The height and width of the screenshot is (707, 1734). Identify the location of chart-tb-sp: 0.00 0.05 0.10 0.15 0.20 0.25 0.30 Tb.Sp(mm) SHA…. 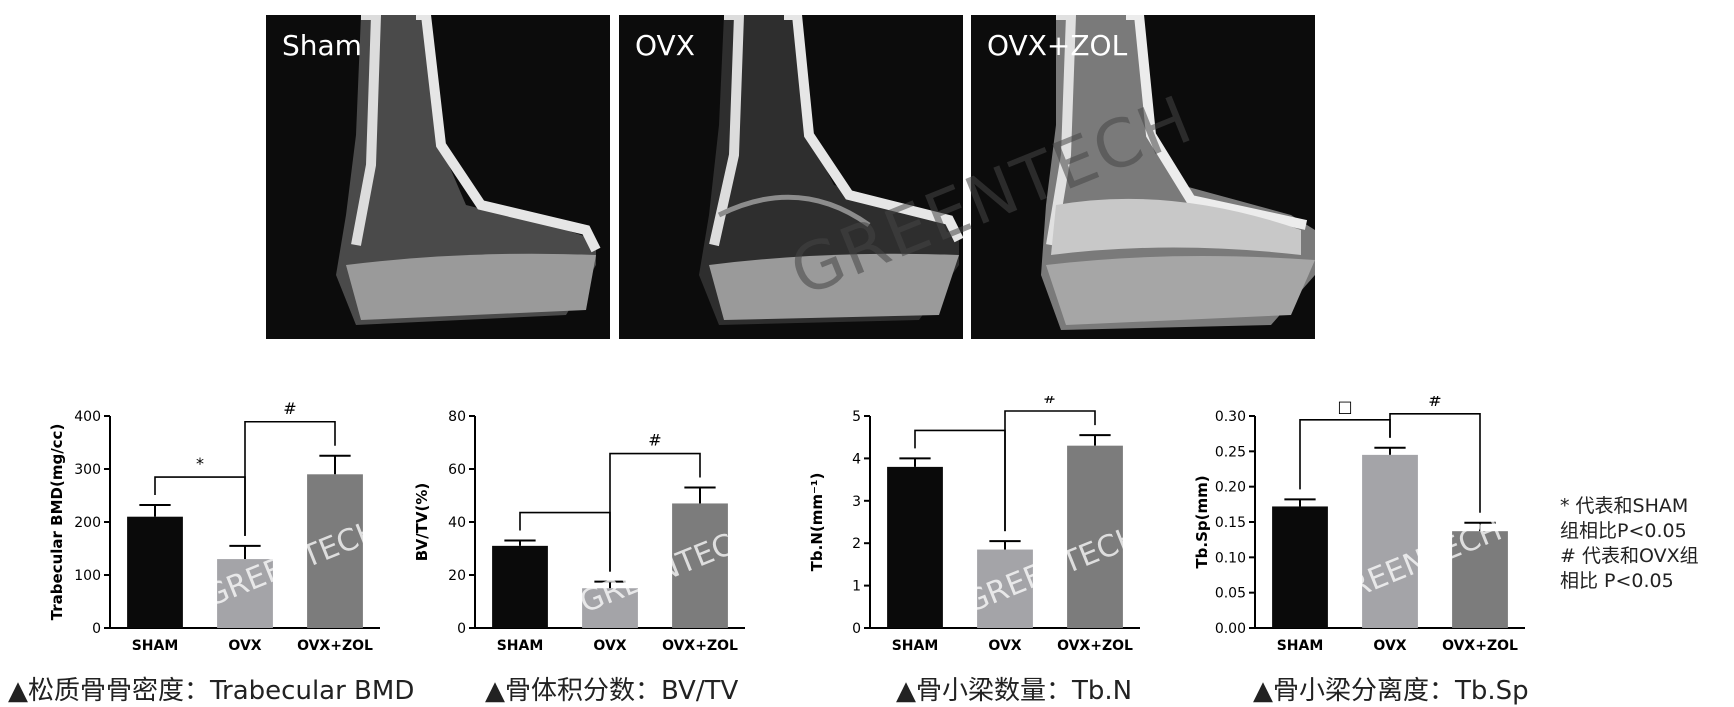
(1359, 525).